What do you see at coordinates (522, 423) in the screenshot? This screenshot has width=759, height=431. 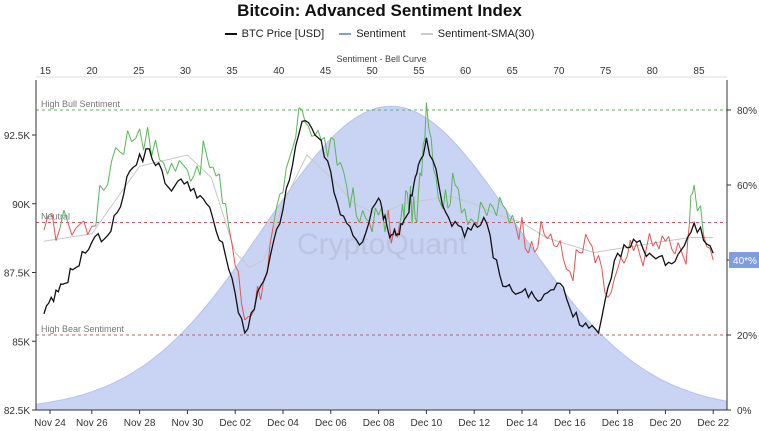 I see `bottom-tick-label: Dec 14` at bounding box center [522, 423].